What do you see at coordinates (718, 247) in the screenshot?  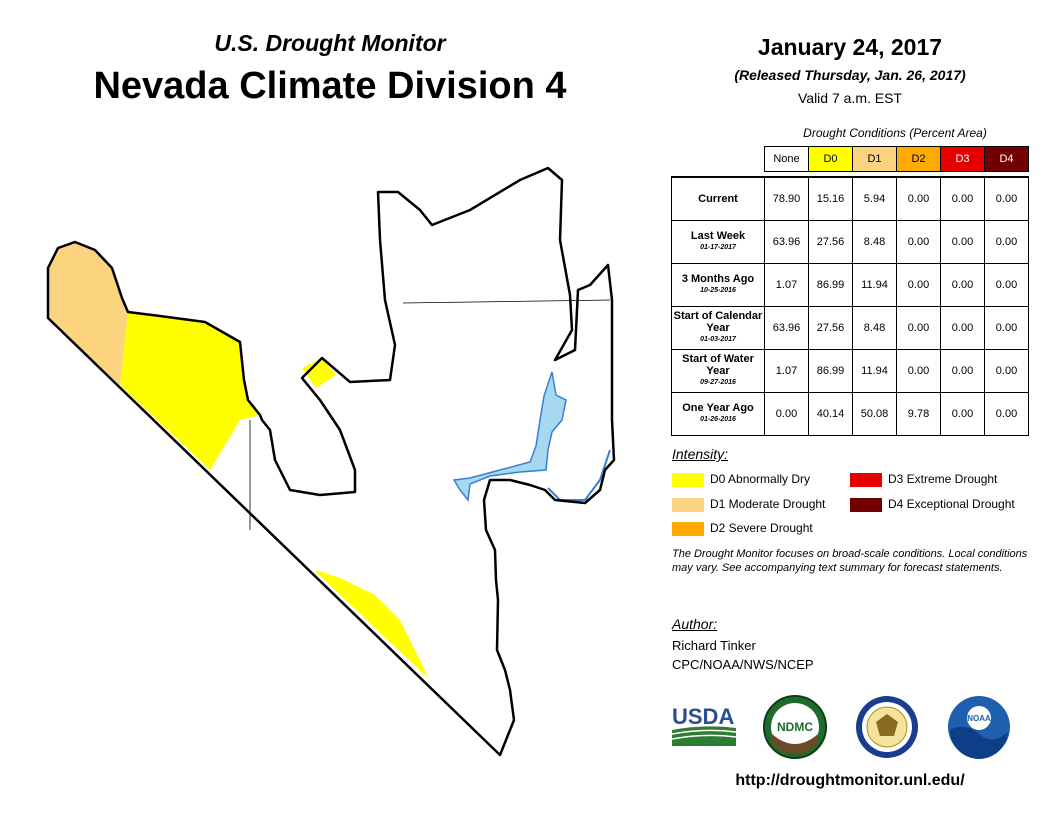 I see `row-label-date: 01-17-2017` at bounding box center [718, 247].